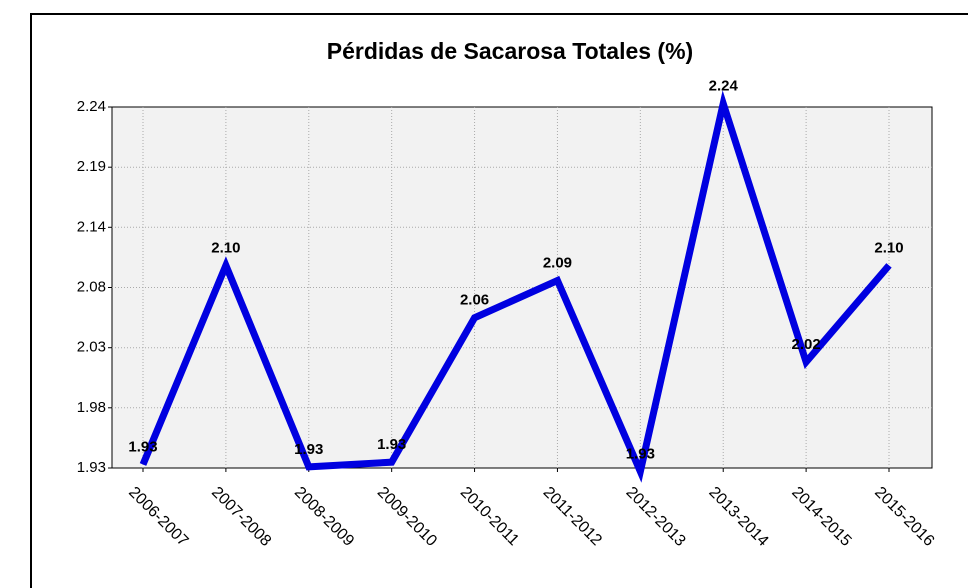 Image resolution: width=968 pixels, height=588 pixels. Describe the element at coordinates (91, 106) in the screenshot. I see `y-tick-label: 2.24` at that location.